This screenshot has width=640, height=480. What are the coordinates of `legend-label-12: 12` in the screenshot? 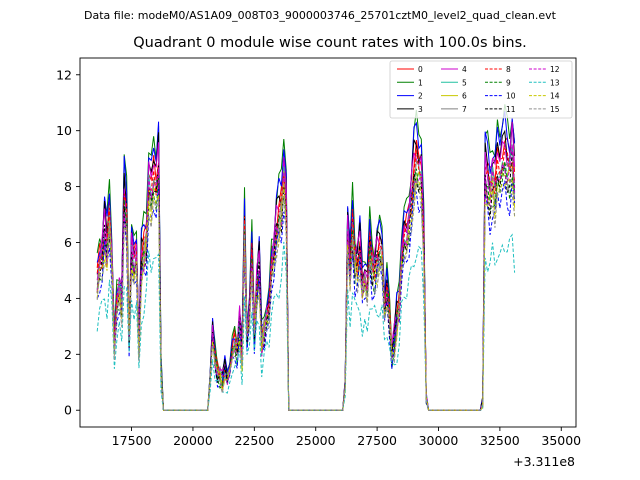 It's located at (555, 69).